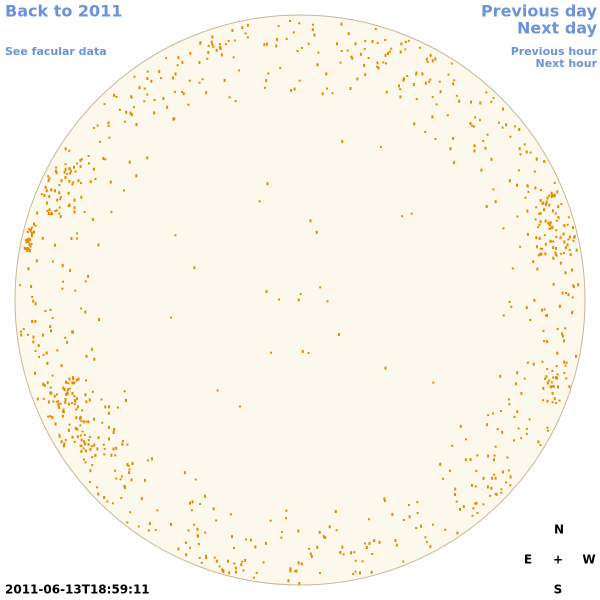  I want to click on facular-link: See facular data, so click(56, 51).